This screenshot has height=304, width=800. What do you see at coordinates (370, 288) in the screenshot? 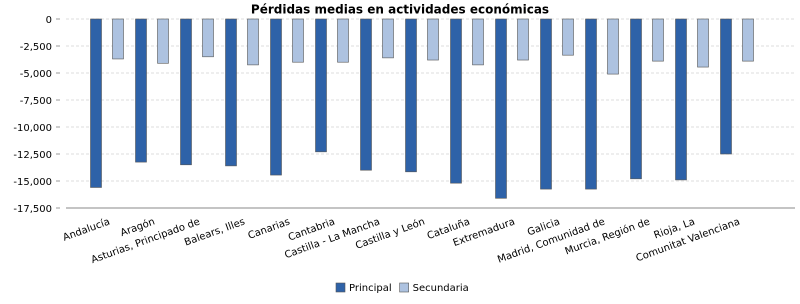
I see `legend-label: Principal` at bounding box center [370, 288].